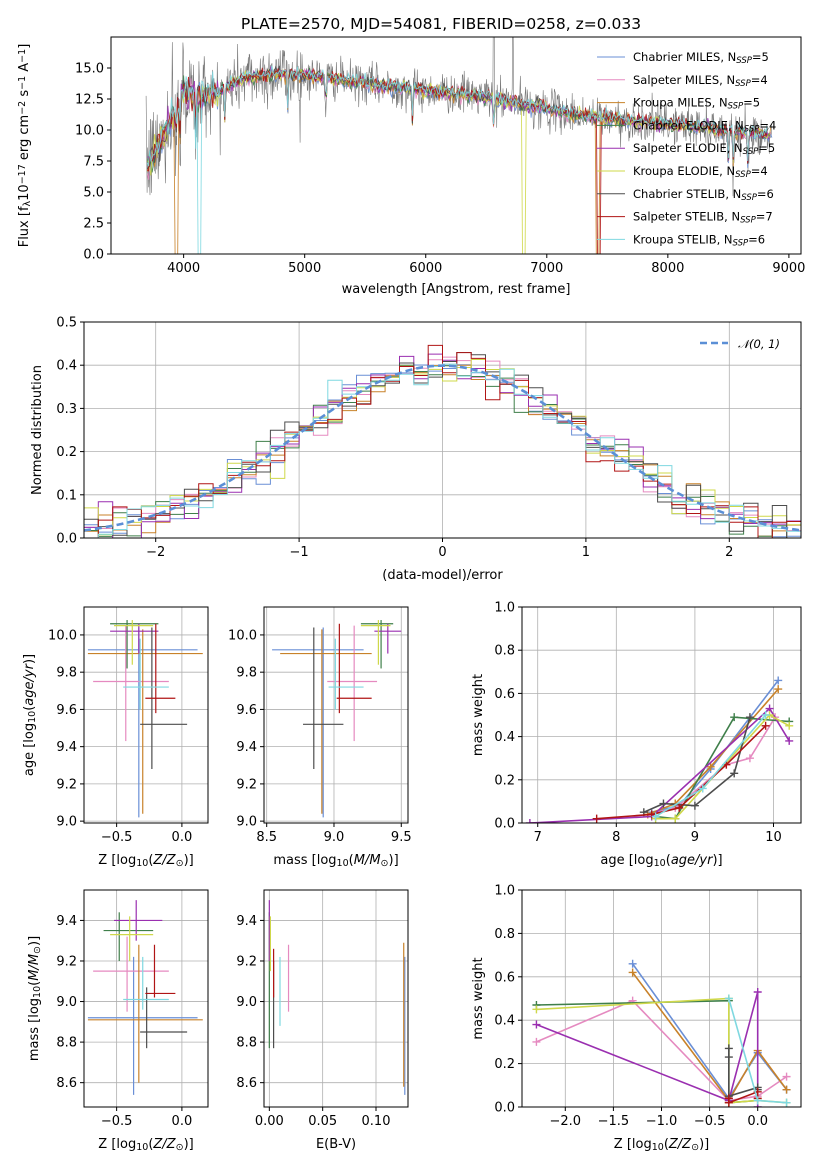 This screenshot has height=1170, width=819. What do you see at coordinates (29, 749) in the screenshot?
I see `label-part: age [log` at bounding box center [29, 749].